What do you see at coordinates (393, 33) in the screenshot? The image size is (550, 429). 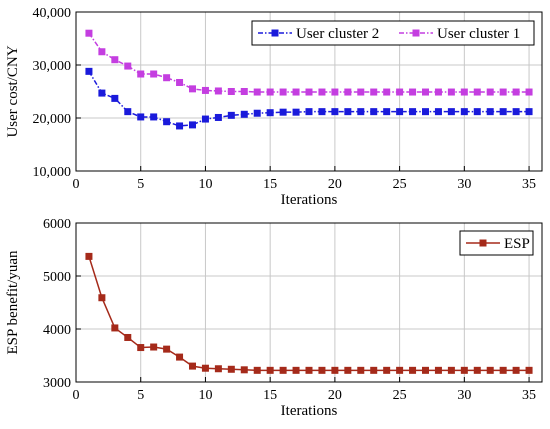 I see `chart-1-legend-box` at bounding box center [393, 33].